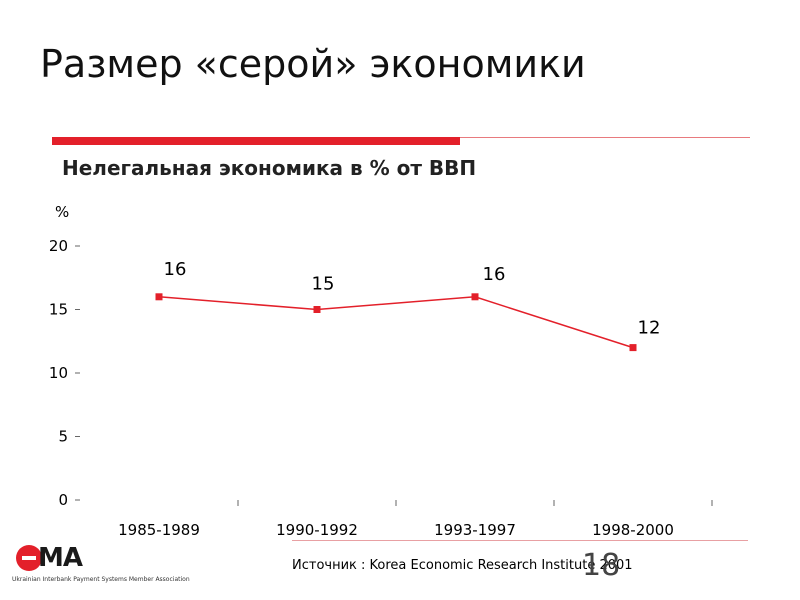 The width and height of the screenshot is (800, 600). What do you see at coordinates (396, 322) in the screenshot?
I see `series-line` at bounding box center [396, 322].